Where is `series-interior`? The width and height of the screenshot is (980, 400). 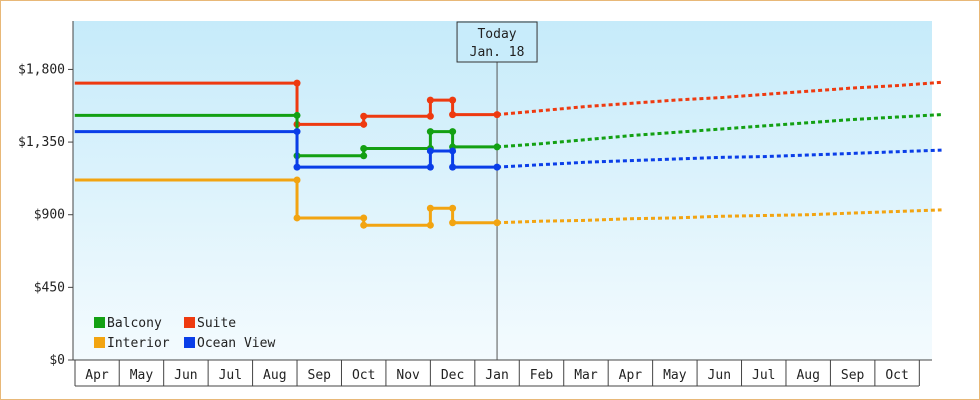 series-interior is located at coordinates (508, 202).